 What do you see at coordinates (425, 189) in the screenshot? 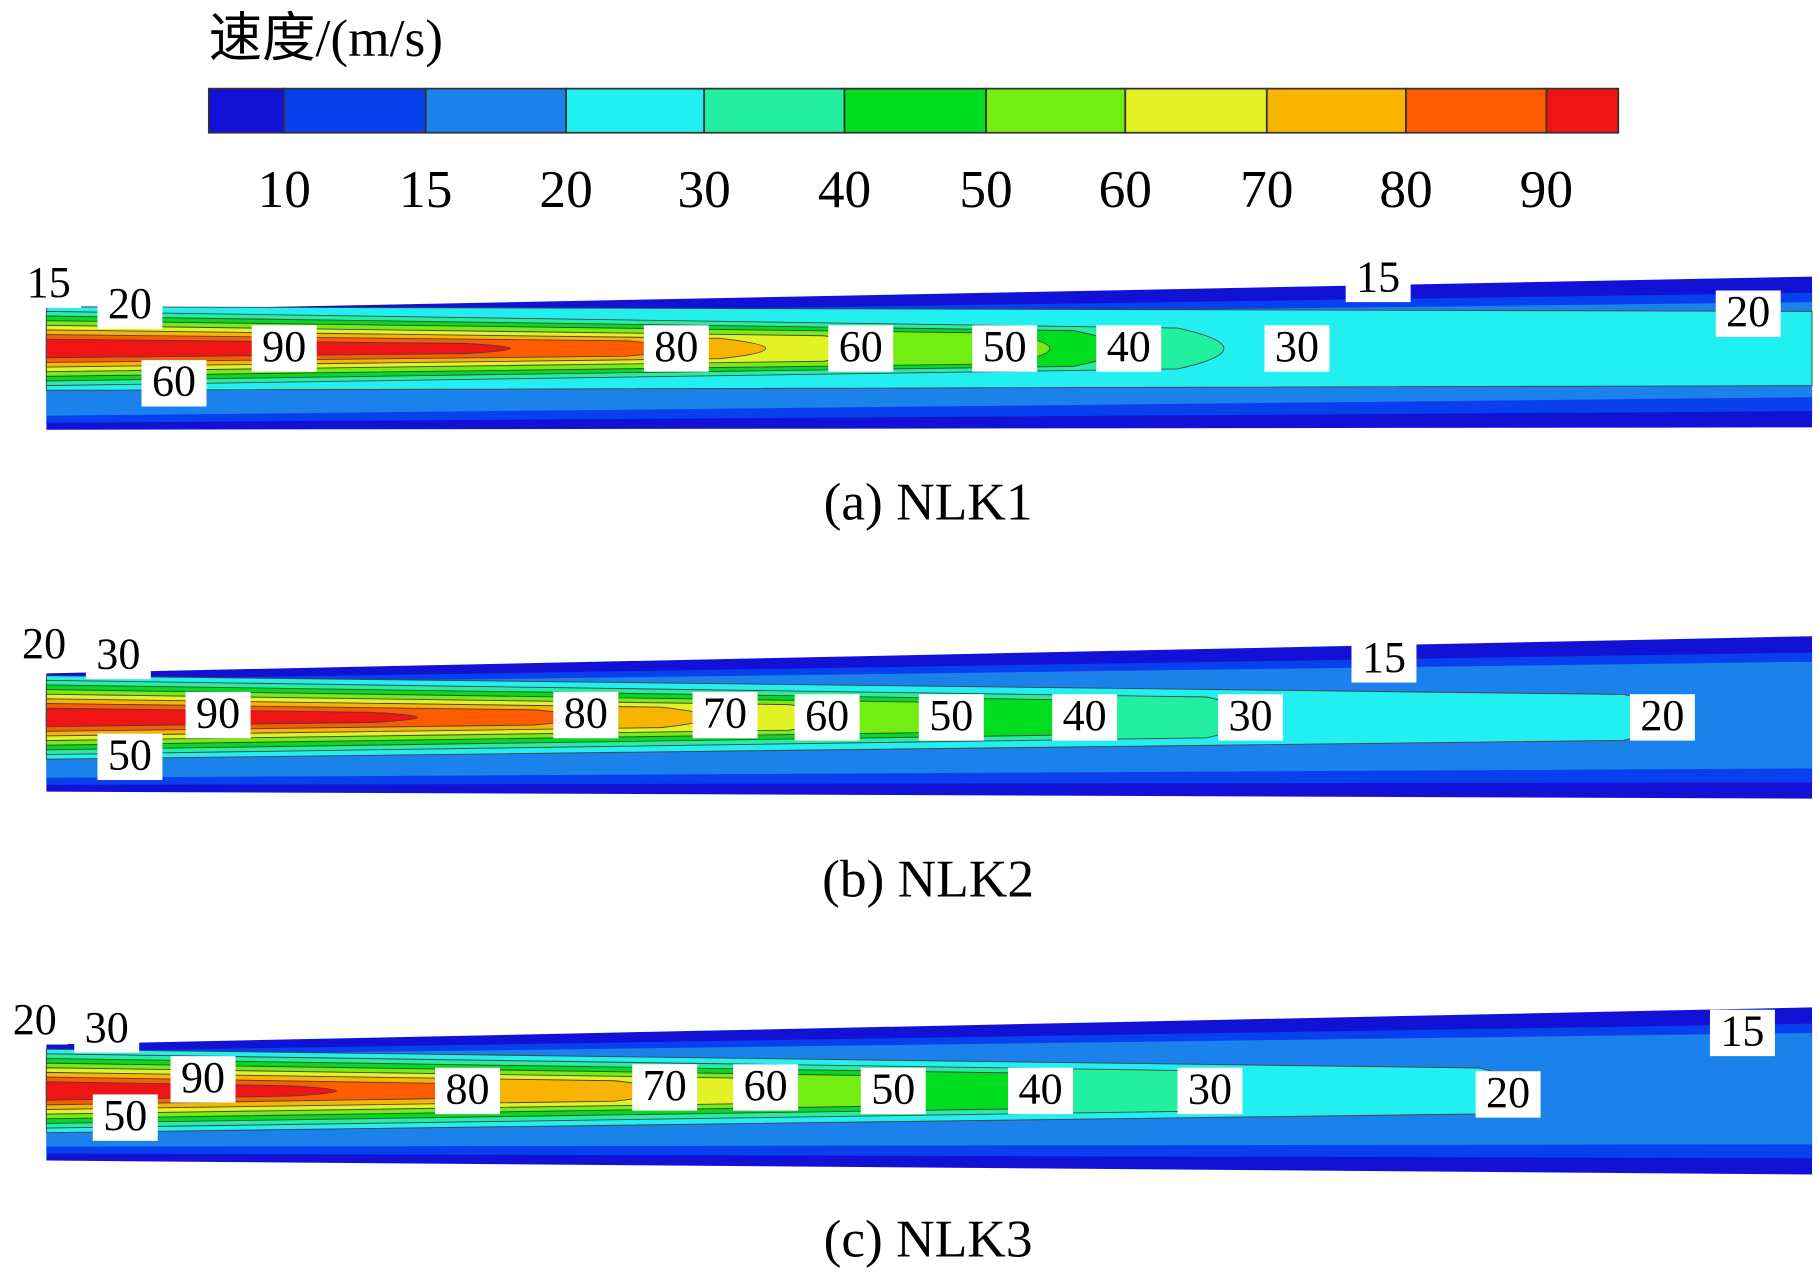
I see `colorbar-tick-label: 15` at bounding box center [425, 189].